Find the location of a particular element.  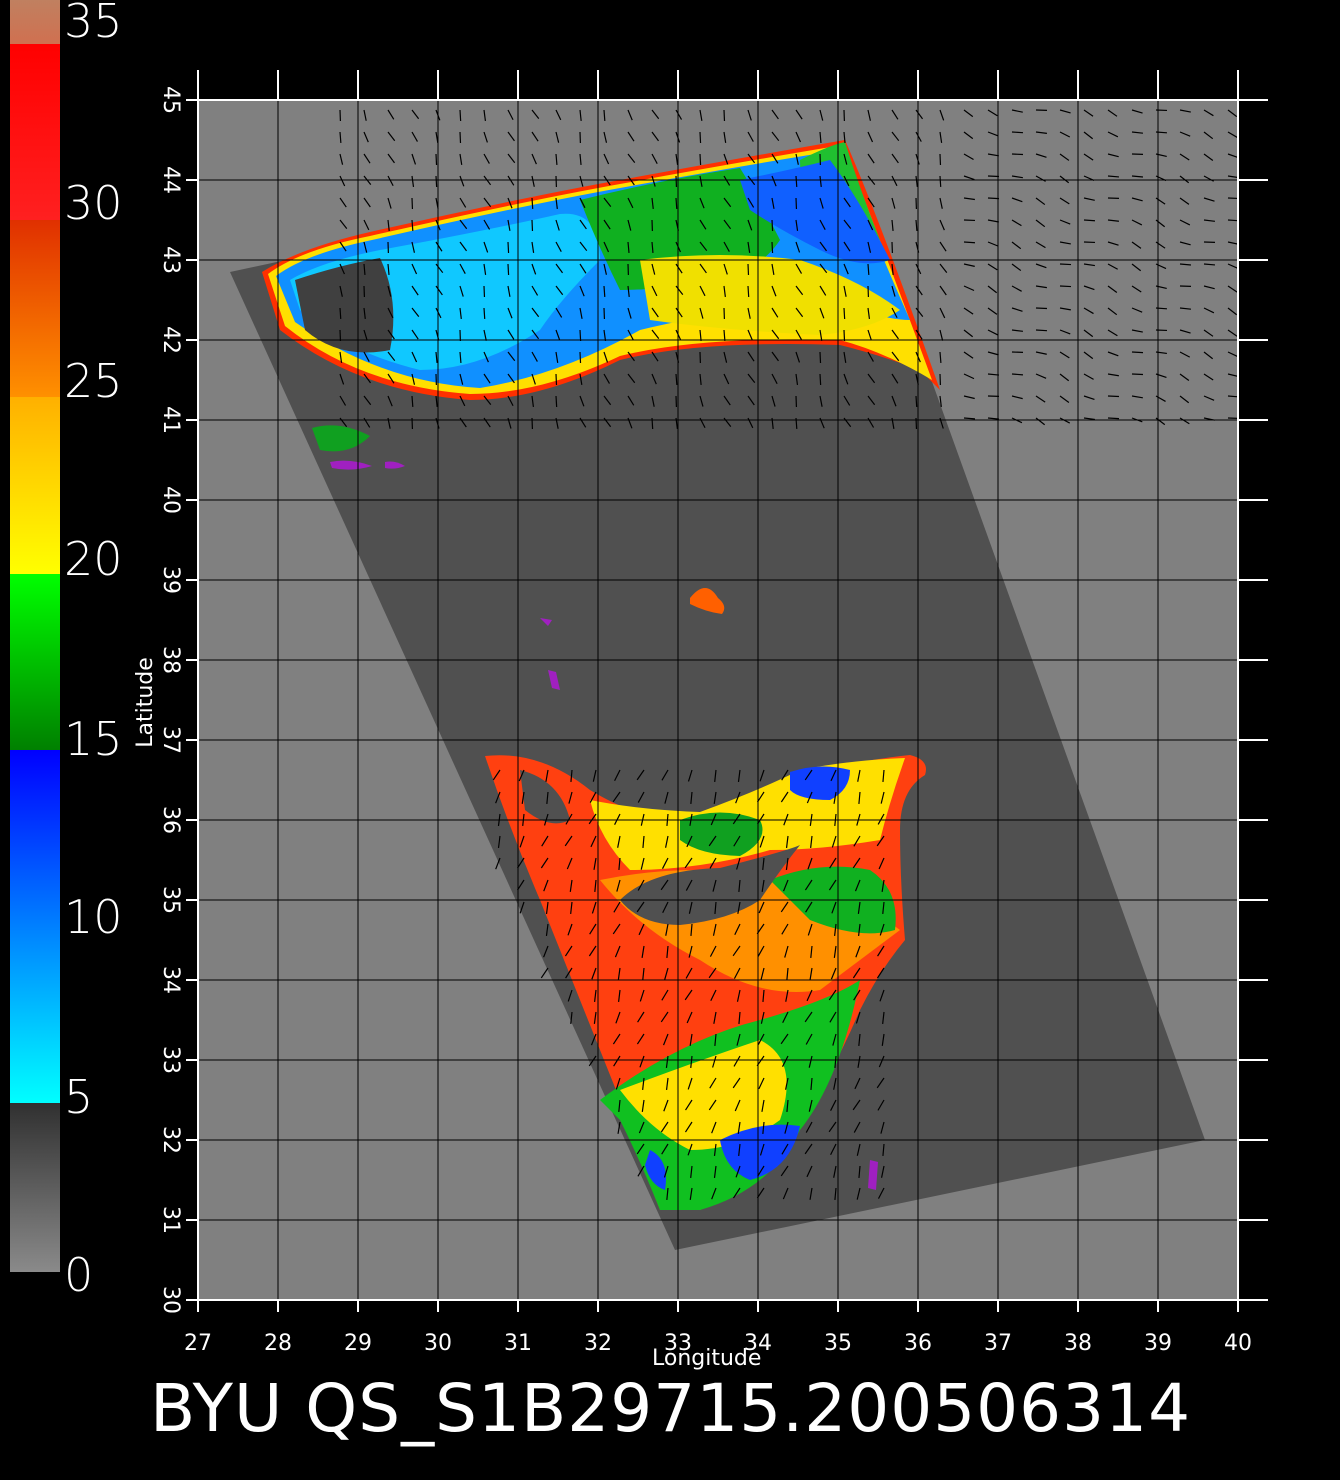

south-wind-field is located at coordinates (705, 982).